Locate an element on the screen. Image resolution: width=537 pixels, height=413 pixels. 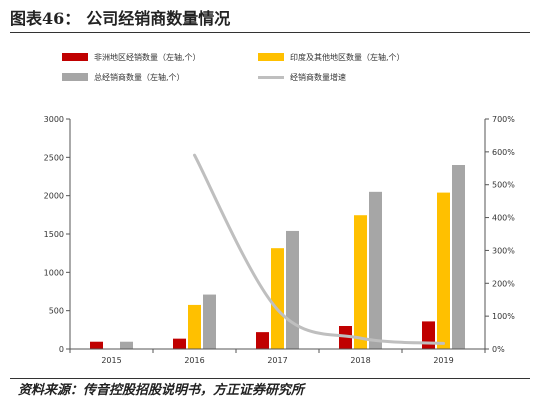
y-right-tick-label: 600% is located at coordinates (503, 152).